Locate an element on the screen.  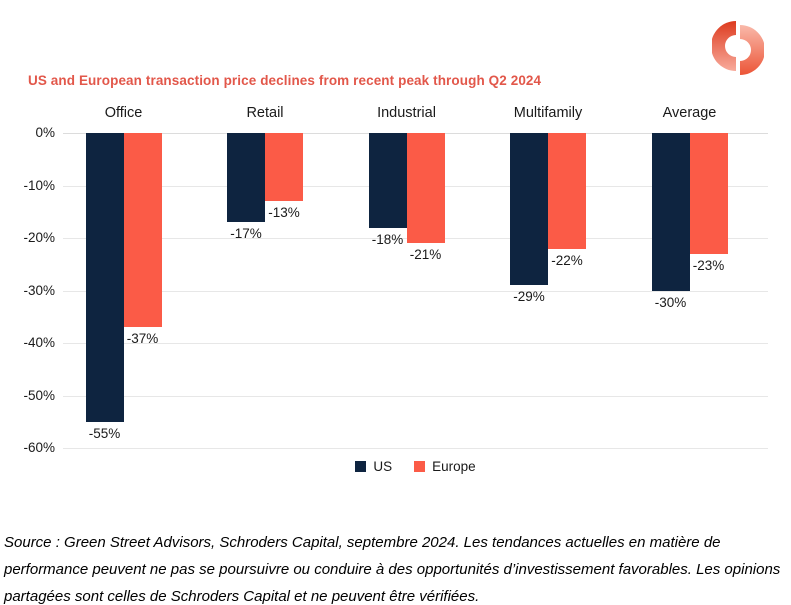
y-axis-tick-label: -30% is located at coordinates (39, 290).